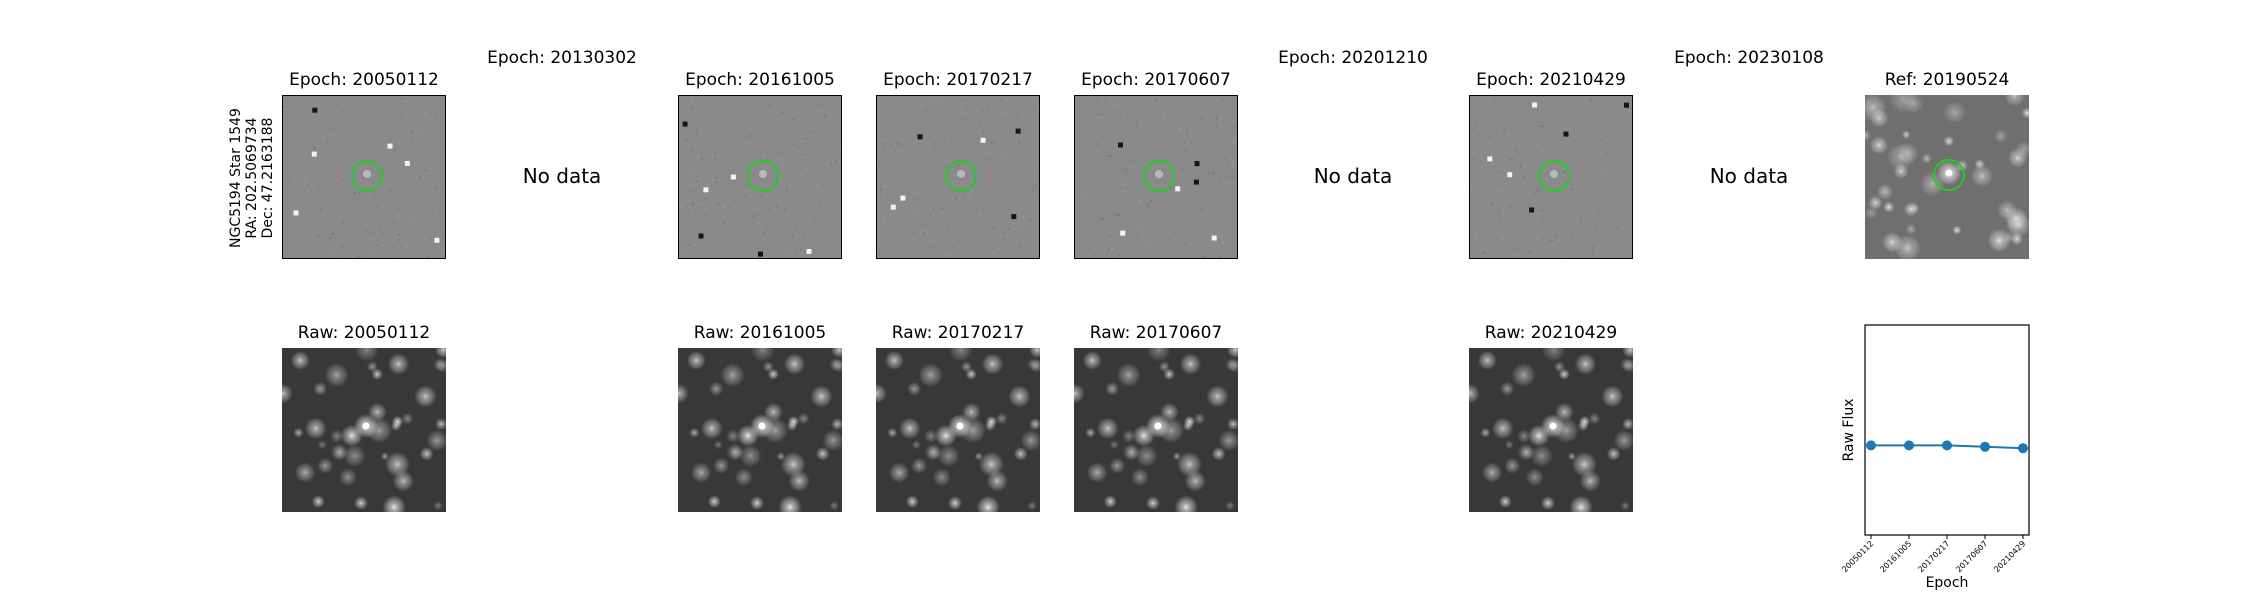 The image size is (2250, 600). Describe the element at coordinates (1857, 556) in the screenshot. I see `x-tick-label: 20050112` at that location.